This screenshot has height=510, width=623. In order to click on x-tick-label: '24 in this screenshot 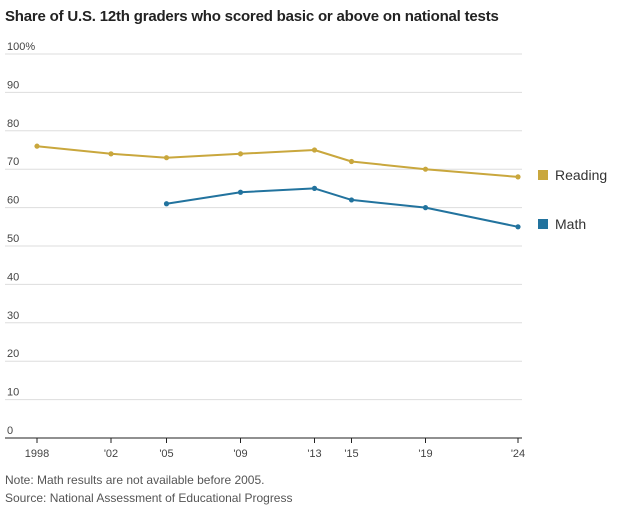, I will do `click(518, 454)`.